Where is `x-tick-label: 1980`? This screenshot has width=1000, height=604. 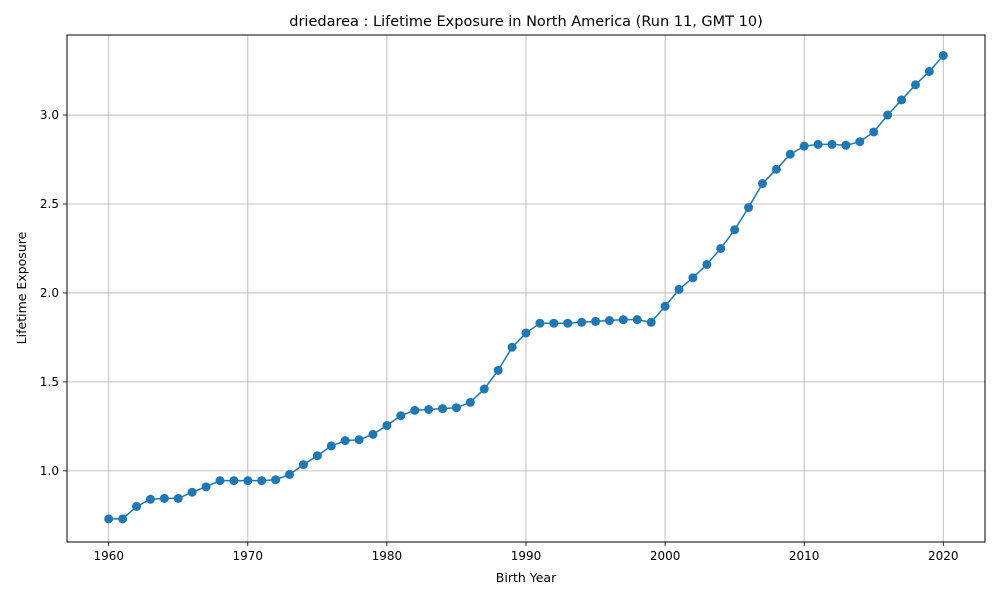 x-tick-label: 1980 is located at coordinates (387, 556).